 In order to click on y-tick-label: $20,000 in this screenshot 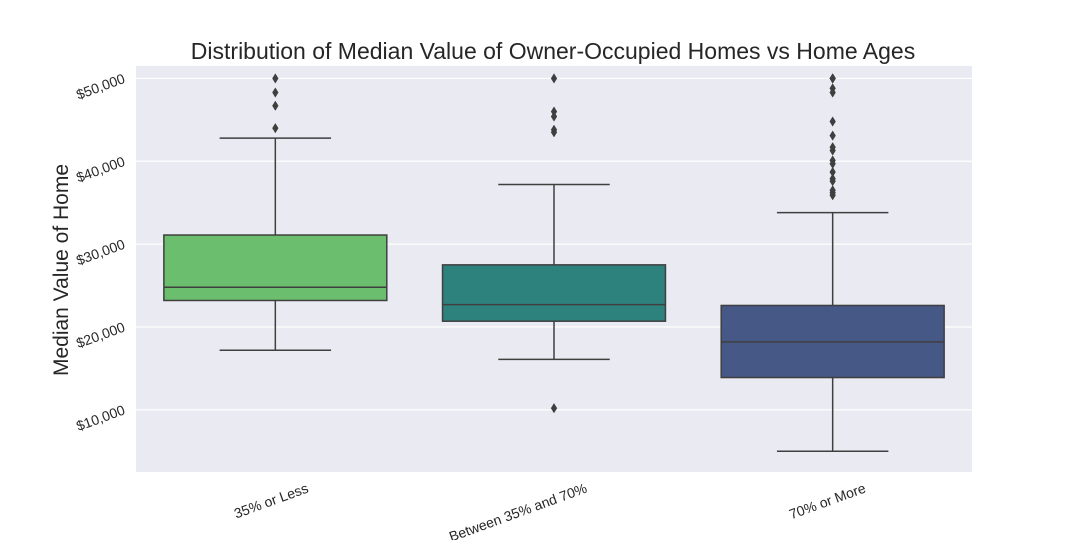, I will do `click(100, 335)`.